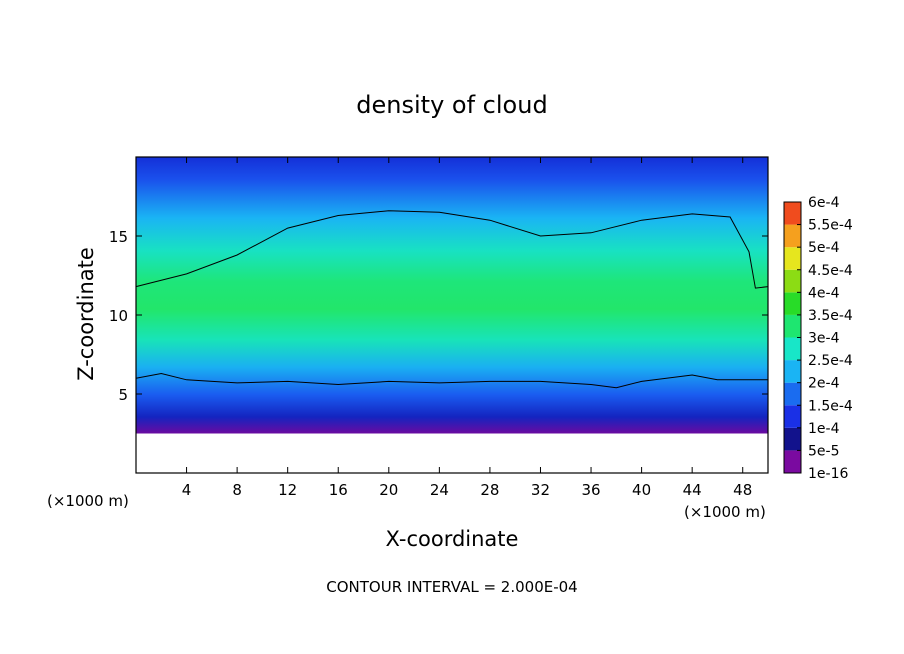 Image resolution: width=904 pixels, height=654 pixels. I want to click on colorbar-label: 5e-5, so click(823, 451).